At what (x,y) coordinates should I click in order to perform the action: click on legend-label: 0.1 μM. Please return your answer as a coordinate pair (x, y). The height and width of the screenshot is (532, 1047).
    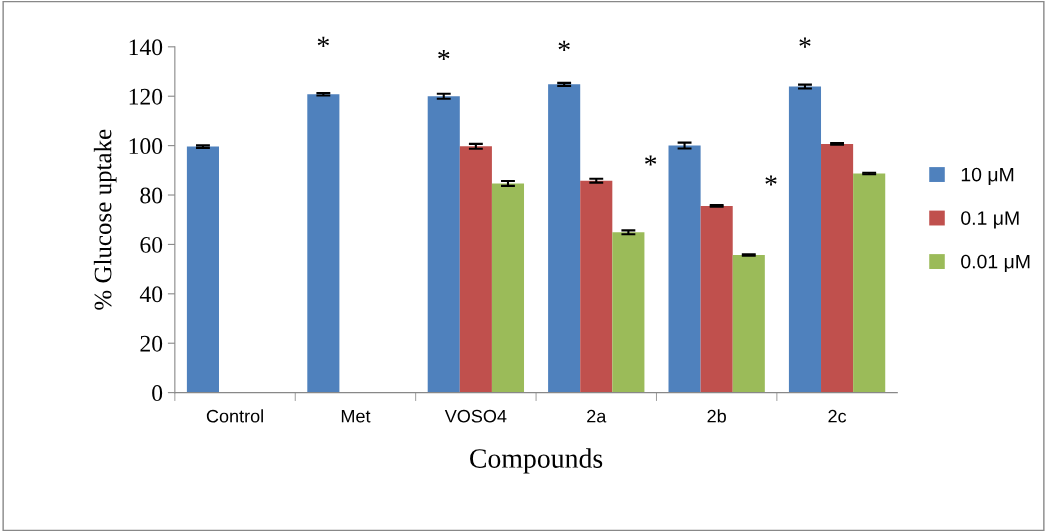
    Looking at the image, I should click on (990, 220).